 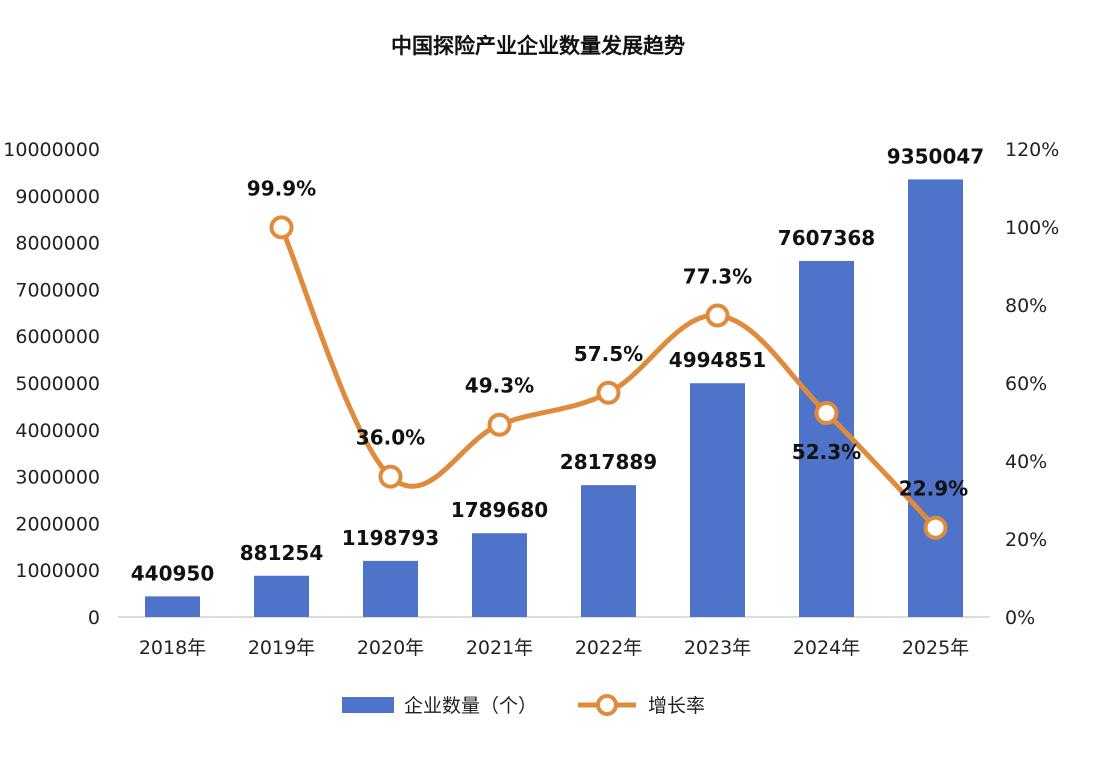 What do you see at coordinates (57, 384) in the screenshot?
I see `left-axis-tick-label: 5000000` at bounding box center [57, 384].